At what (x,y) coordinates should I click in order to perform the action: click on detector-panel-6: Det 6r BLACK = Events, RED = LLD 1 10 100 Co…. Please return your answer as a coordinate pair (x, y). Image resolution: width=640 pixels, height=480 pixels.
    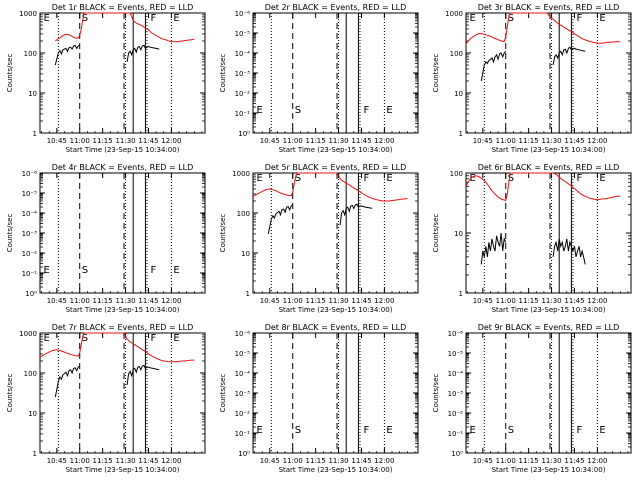
    Looking at the image, I should click on (532, 238).